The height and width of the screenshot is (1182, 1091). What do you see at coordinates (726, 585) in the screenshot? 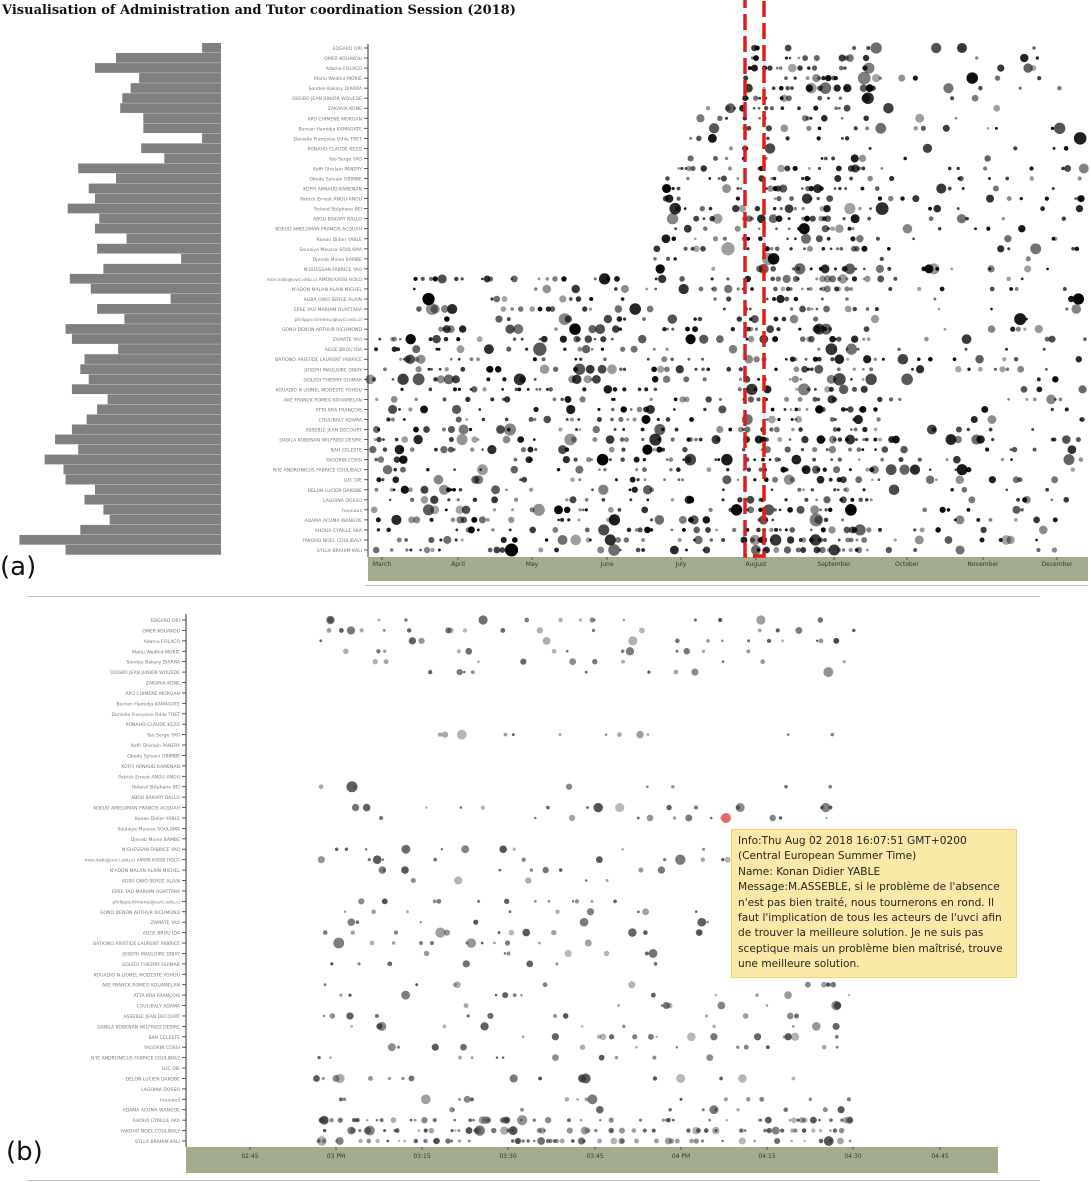
I see `separator-top` at bounding box center [726, 585].